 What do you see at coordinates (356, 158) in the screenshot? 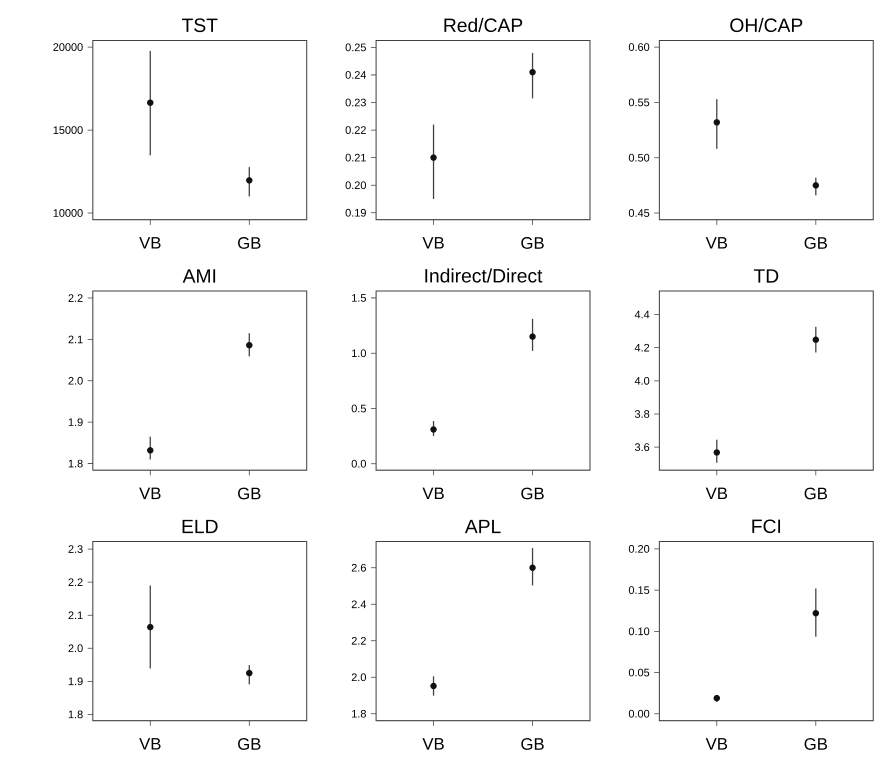
I see `y-tick-label: 0.21` at bounding box center [356, 158].